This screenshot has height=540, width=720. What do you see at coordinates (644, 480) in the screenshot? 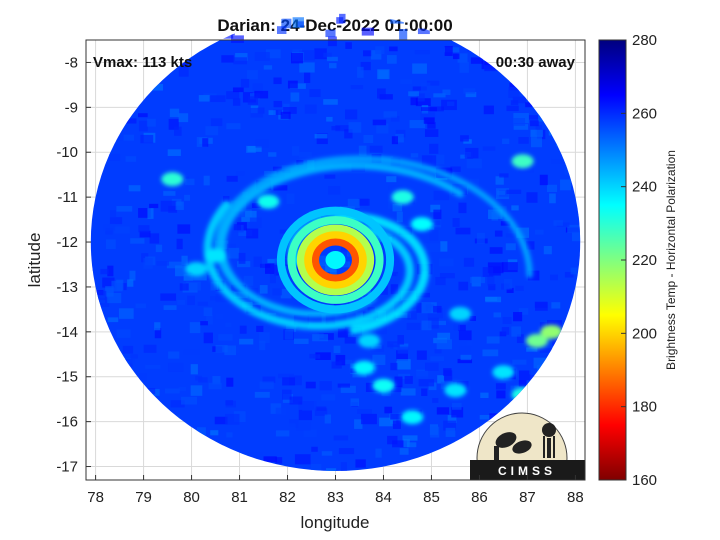
I see `colorbar-tick-label: 160` at bounding box center [644, 480].